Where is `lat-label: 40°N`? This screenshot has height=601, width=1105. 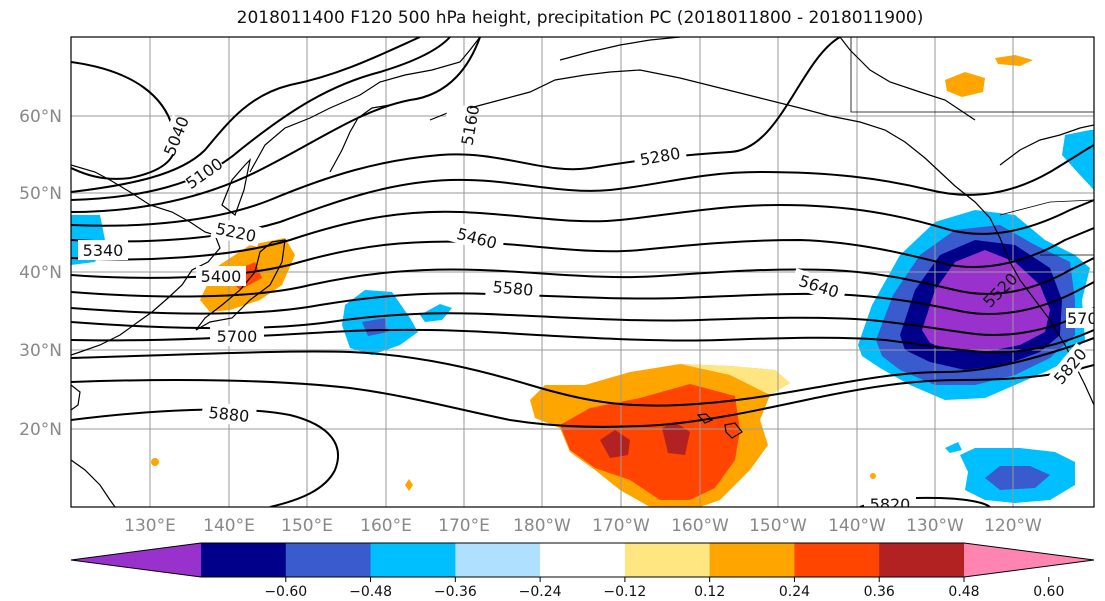 lat-label: 40°N is located at coordinates (40, 273).